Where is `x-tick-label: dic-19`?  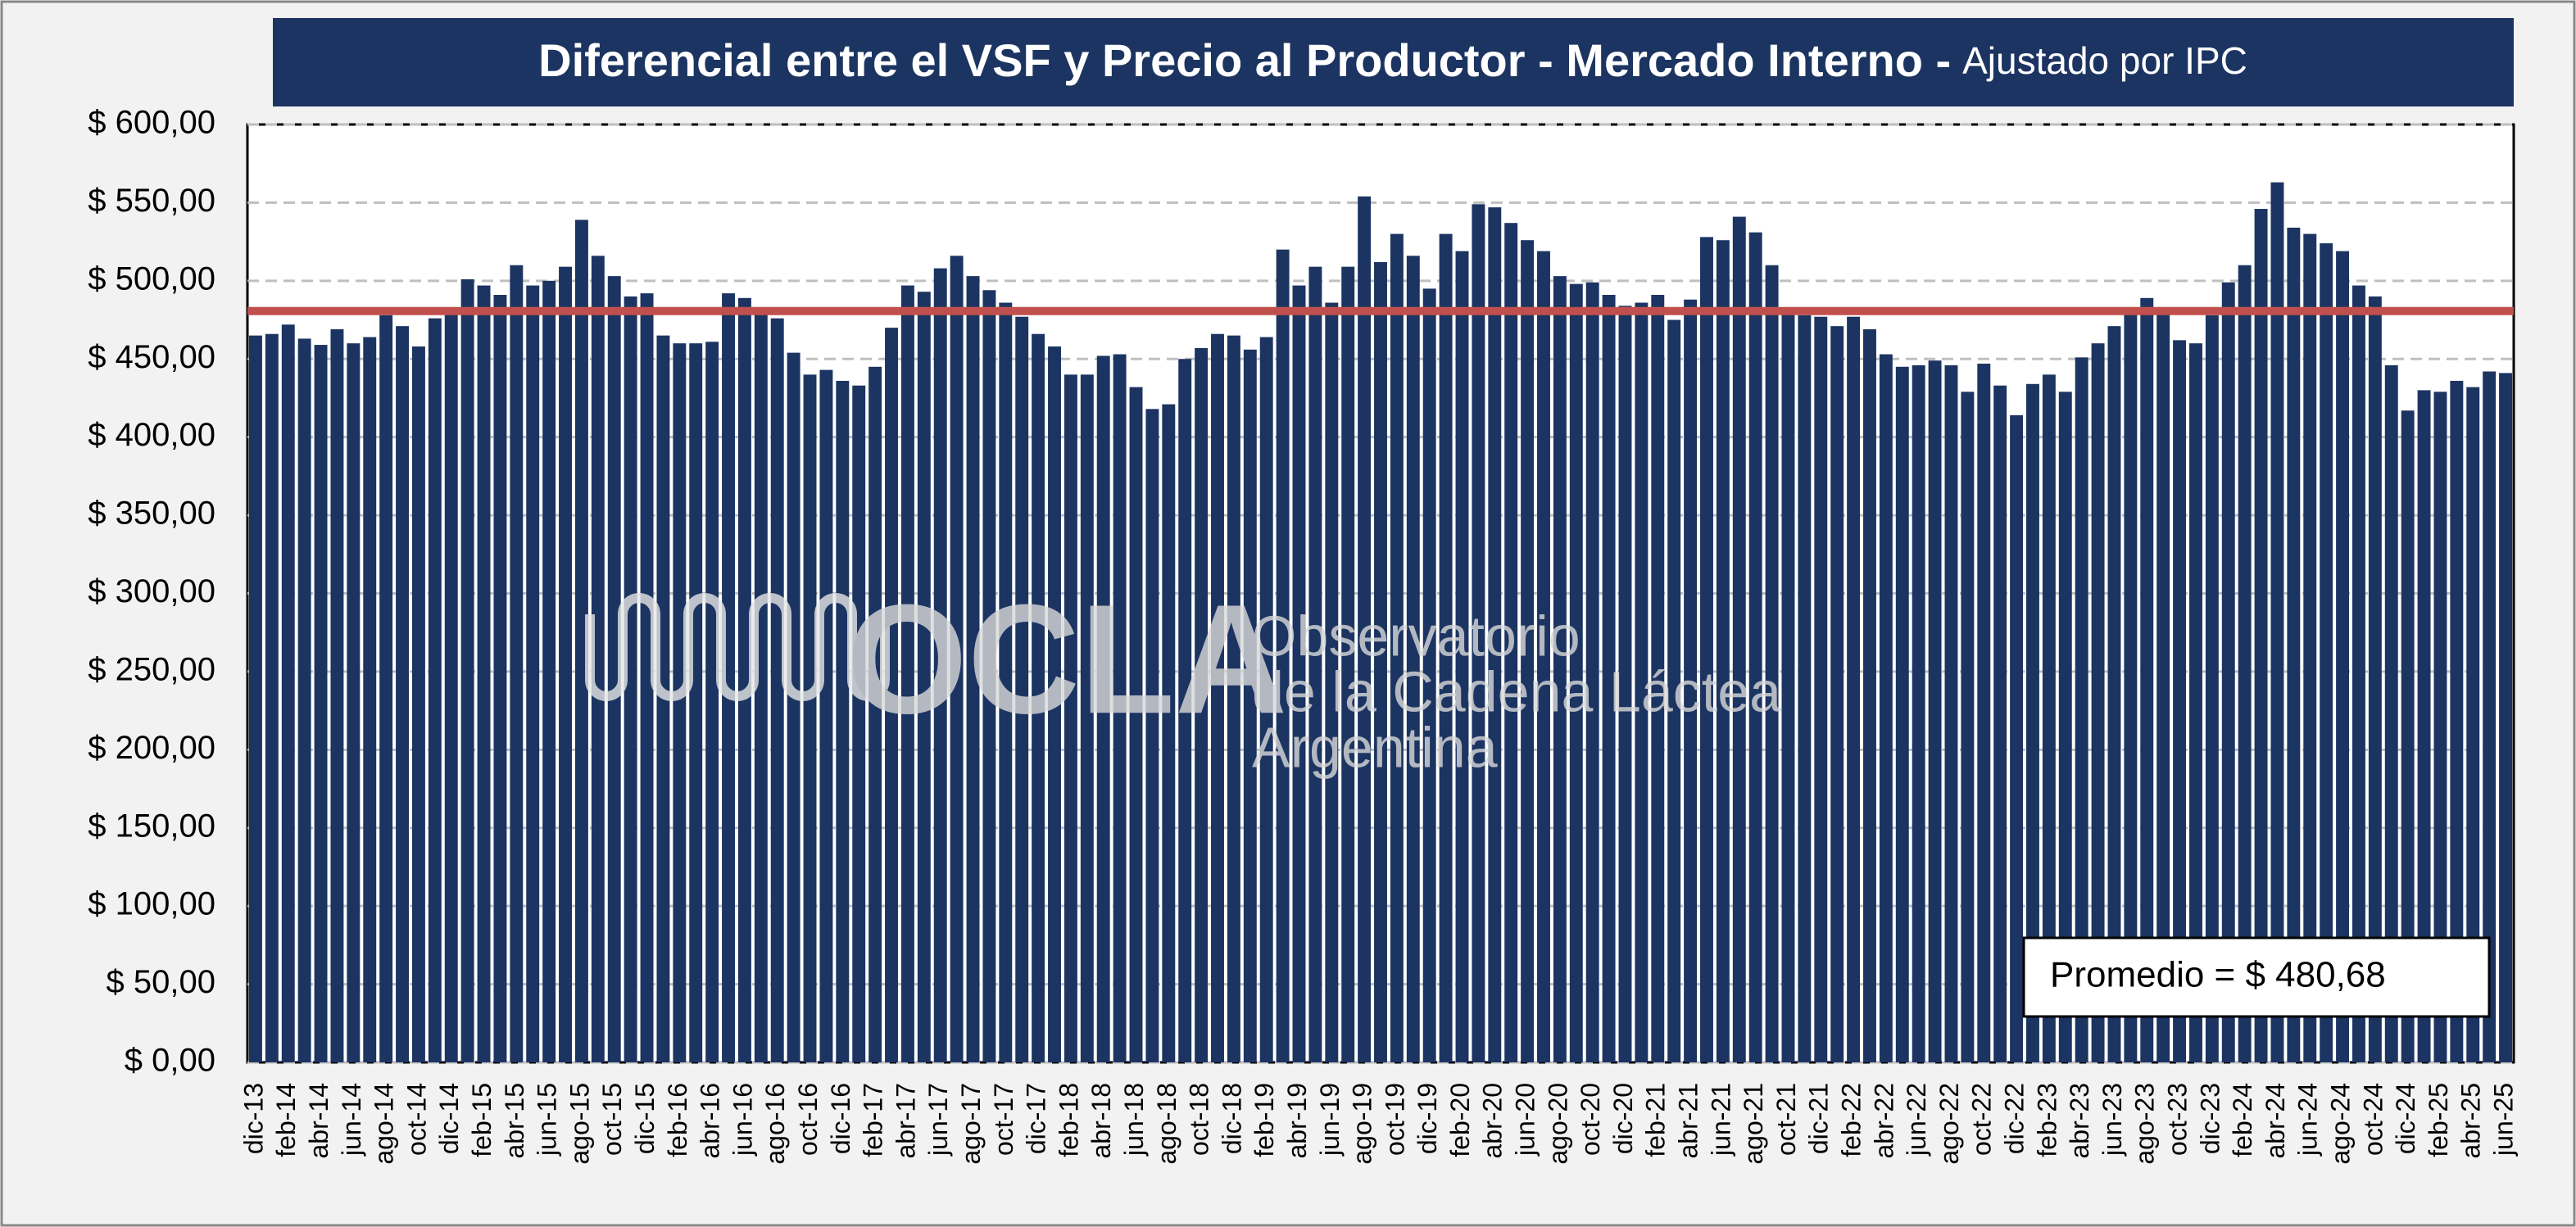 x-tick-label: dic-19 is located at coordinates (1427, 1119).